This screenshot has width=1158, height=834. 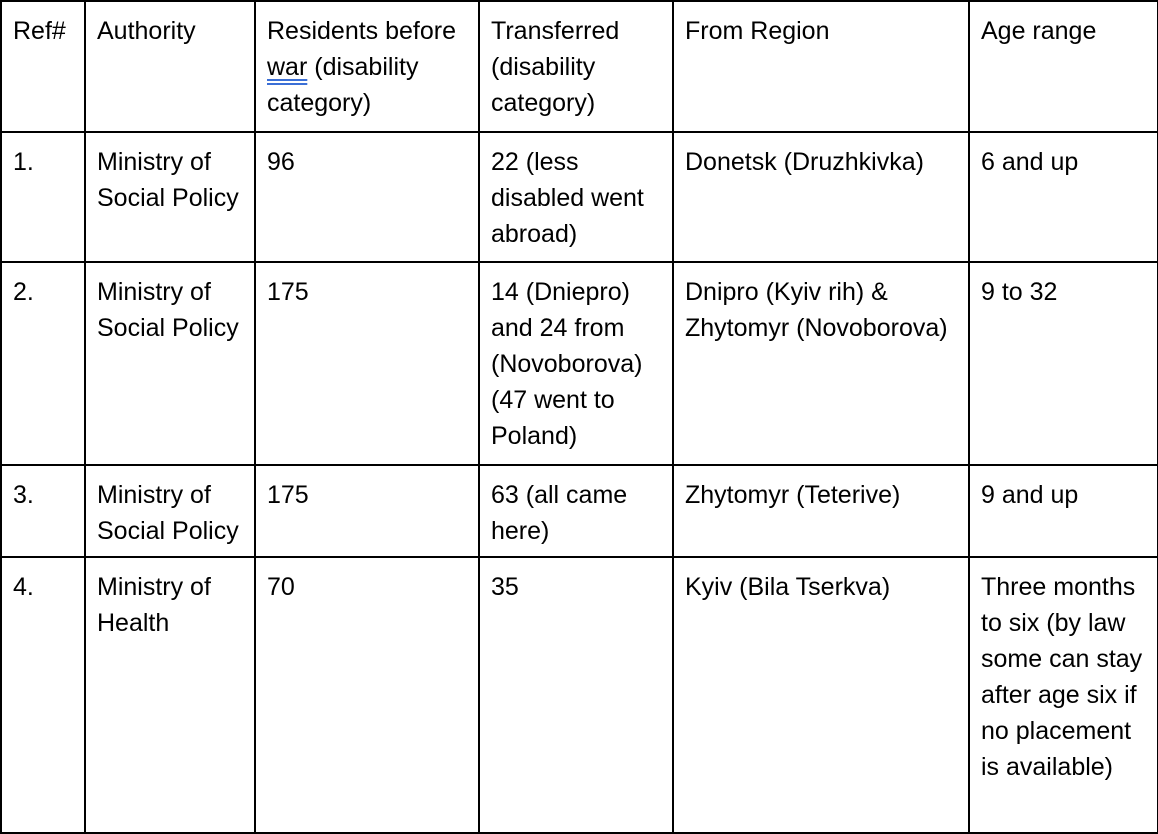 What do you see at coordinates (576, 695) in the screenshot?
I see `cell-transferred: 35` at bounding box center [576, 695].